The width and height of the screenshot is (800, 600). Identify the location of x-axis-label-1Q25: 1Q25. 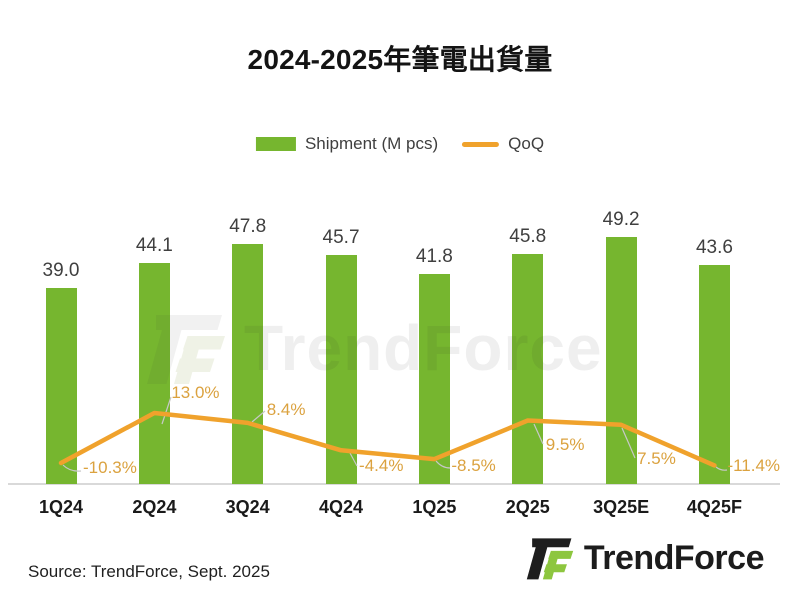
(434, 507).